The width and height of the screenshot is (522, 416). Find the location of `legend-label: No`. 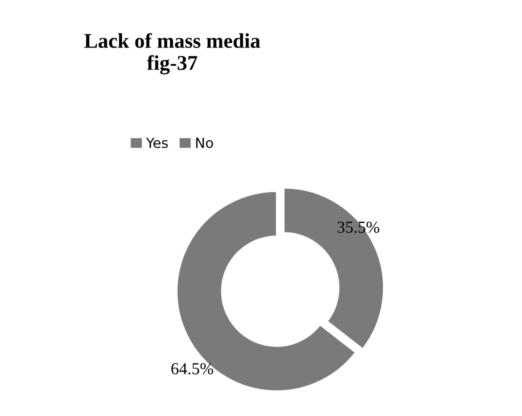

legend-label: No is located at coordinates (204, 143).